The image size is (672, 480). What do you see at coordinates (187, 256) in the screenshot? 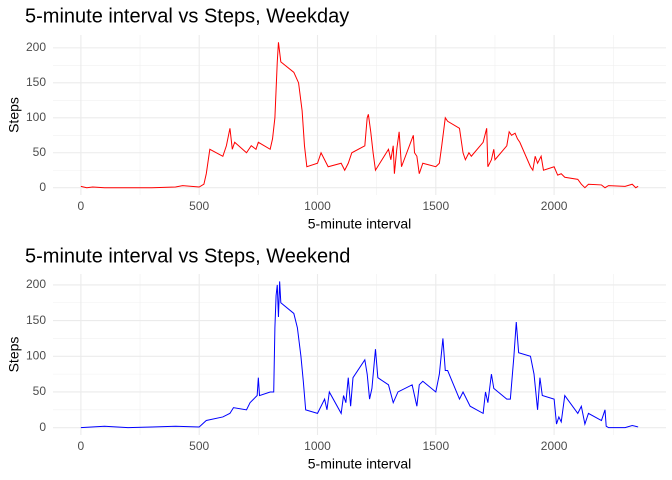
I see `chart-title: 5-minute interval vs Steps, Weekend` at bounding box center [187, 256].